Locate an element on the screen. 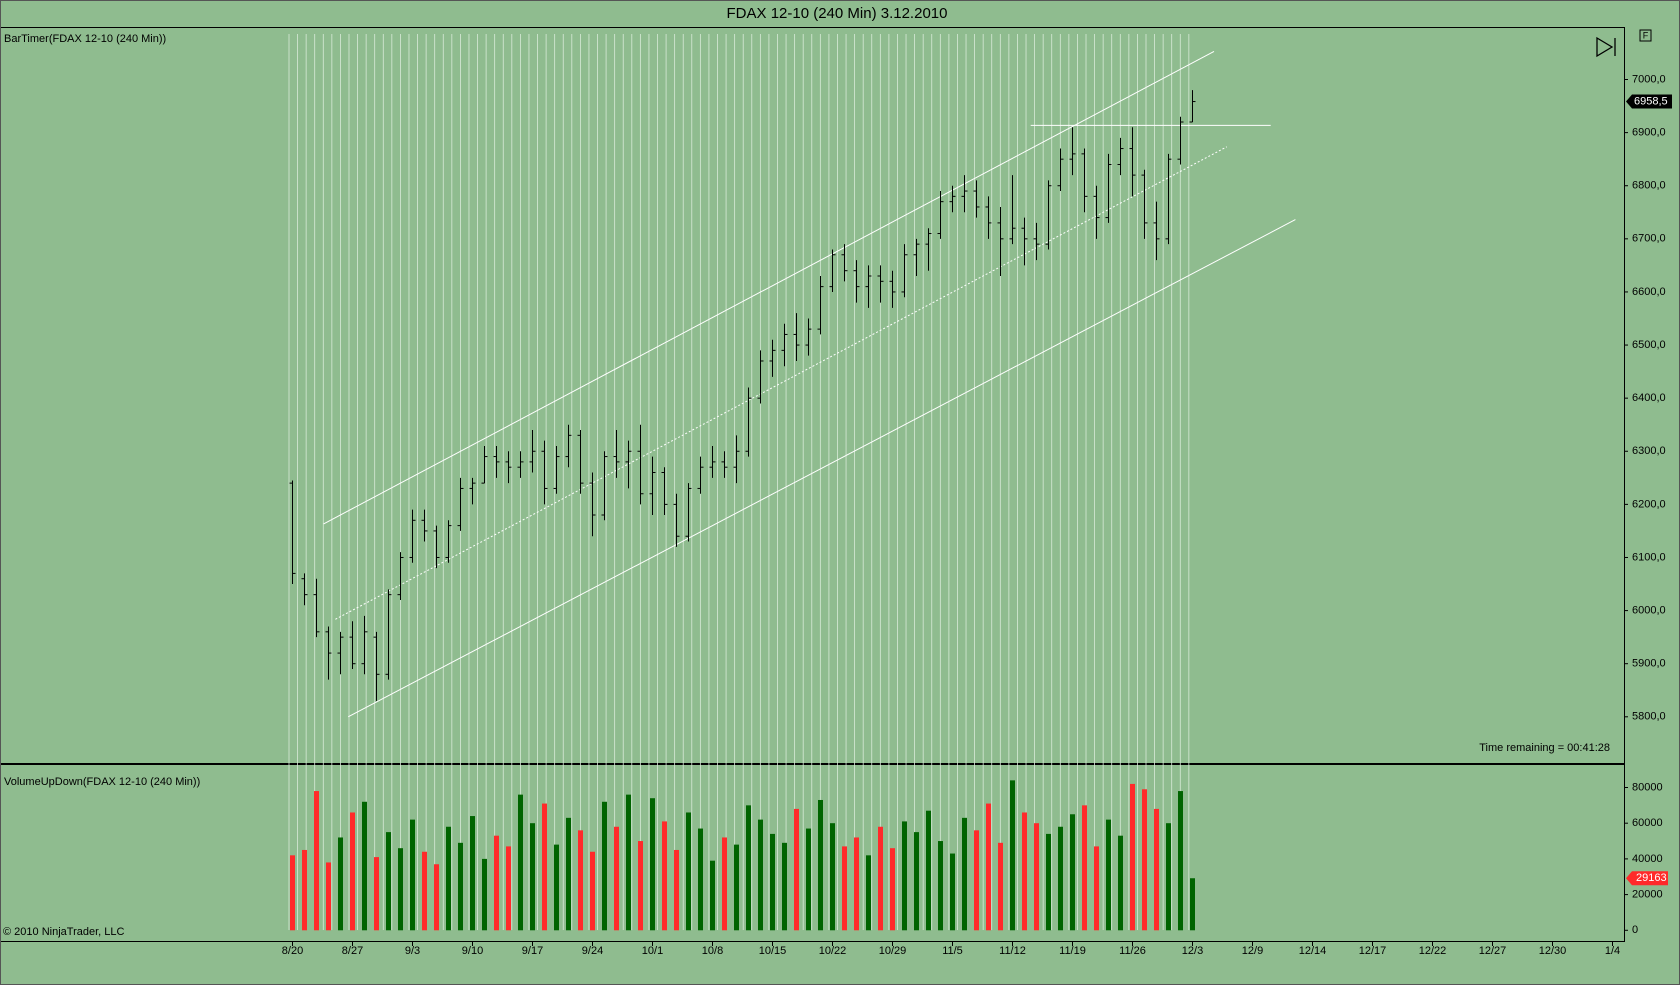  y-tick-label: 5900,0 is located at coordinates (1649, 664).